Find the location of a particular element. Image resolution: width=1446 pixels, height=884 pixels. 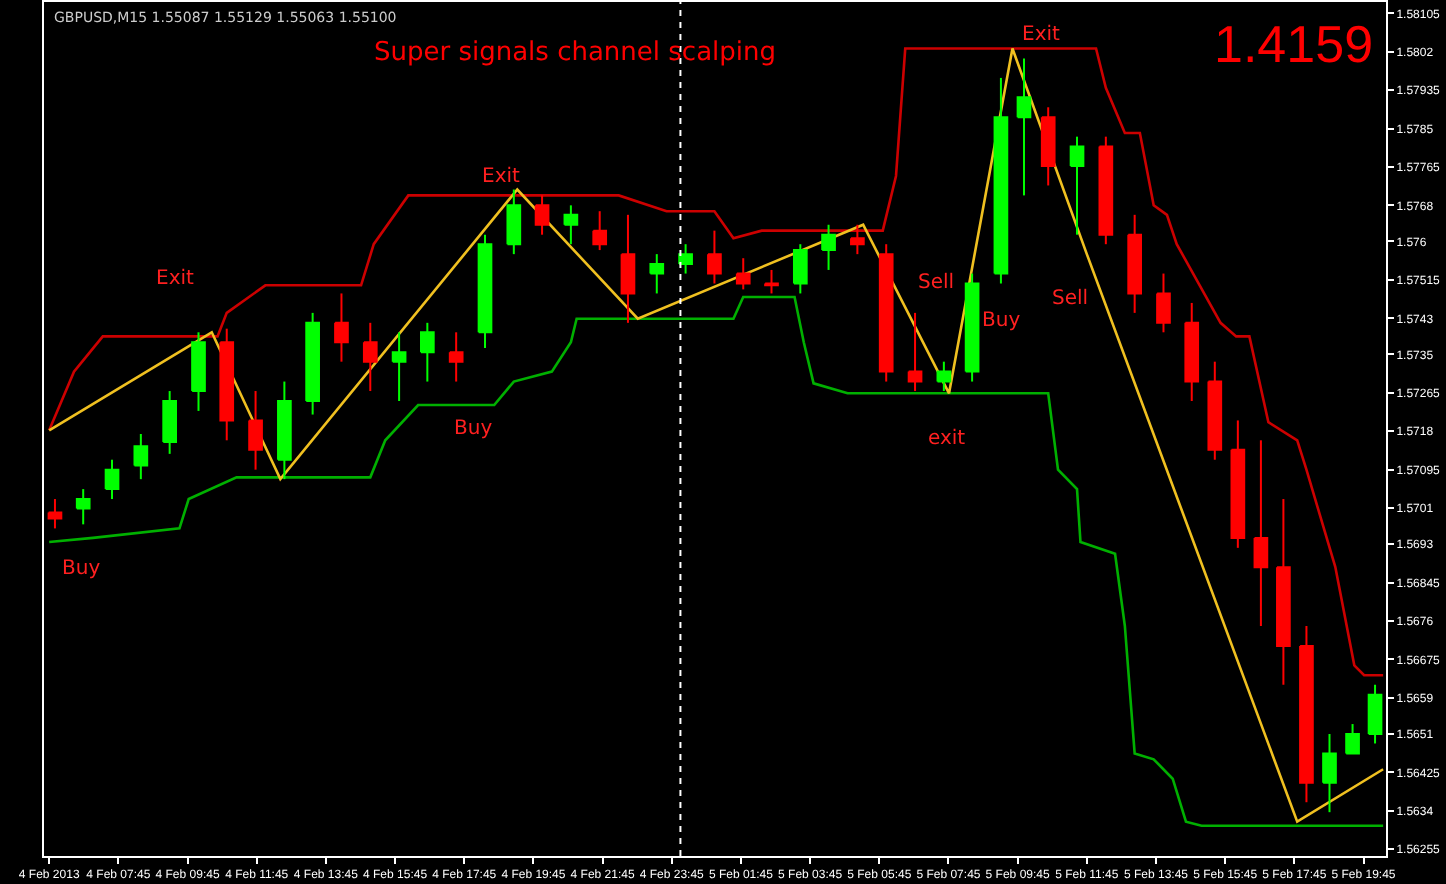

annotation: 1.4159 is located at coordinates (1294, 44).